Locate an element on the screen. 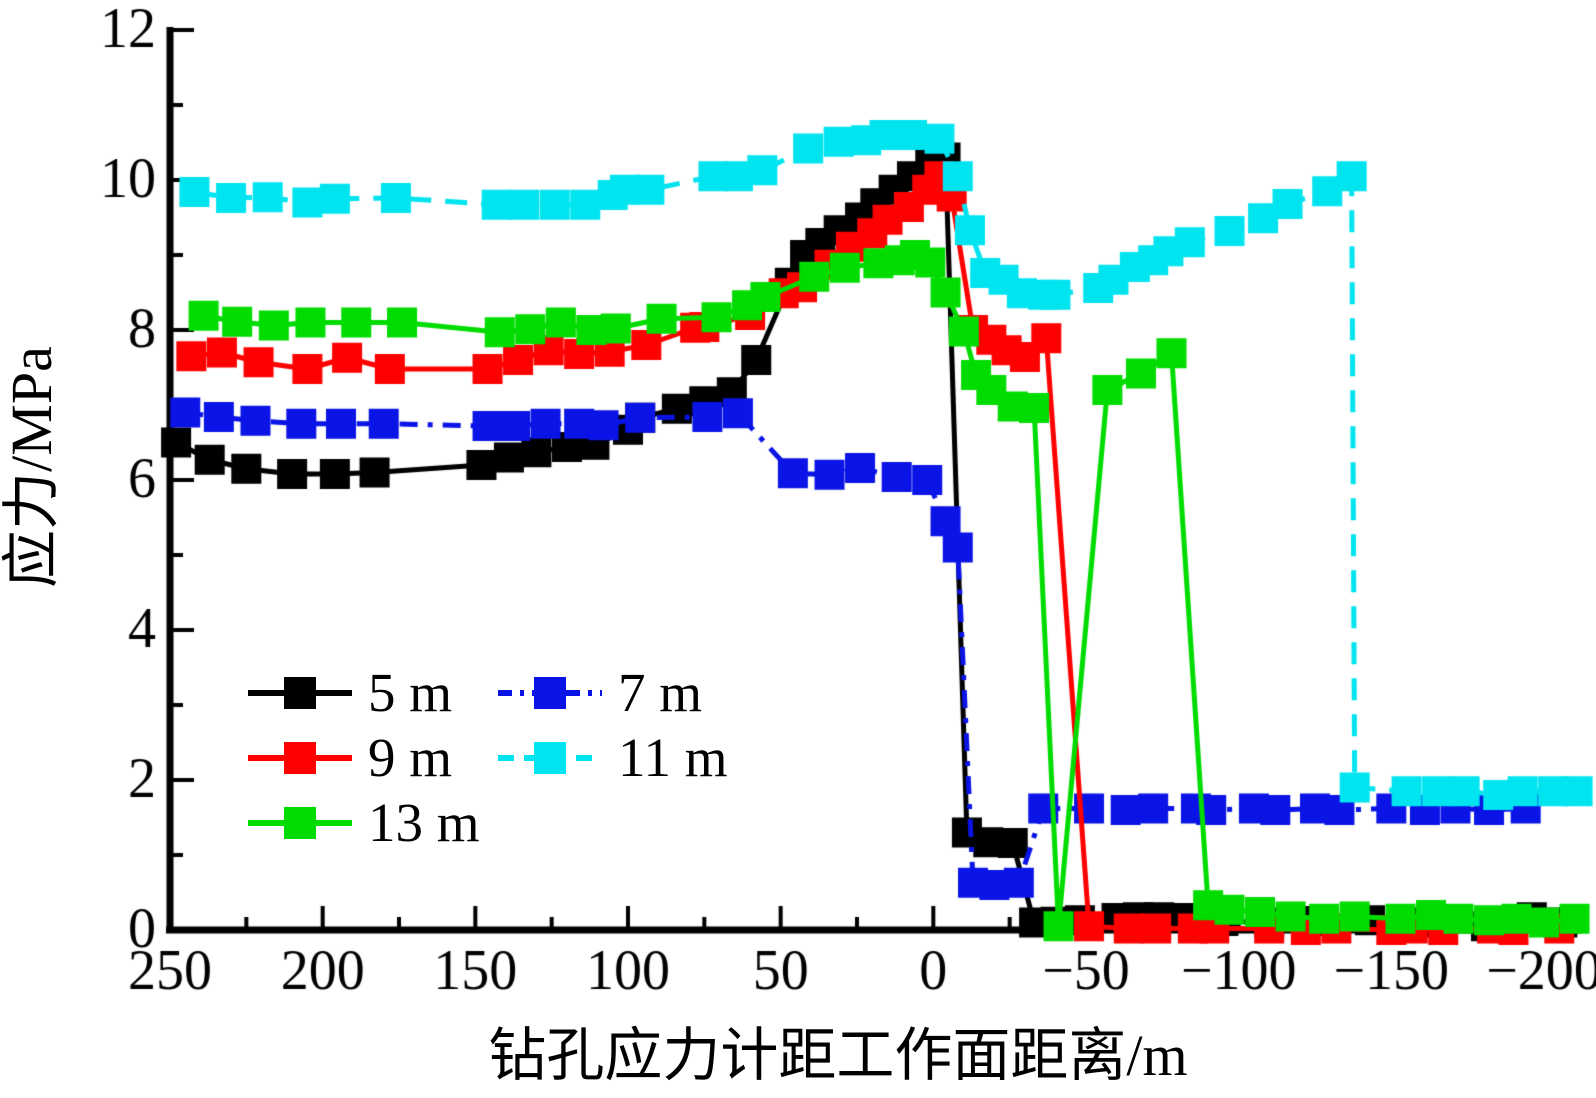 The image size is (1596, 1098). legend-label-5m: 5 m is located at coordinates (410, 692).